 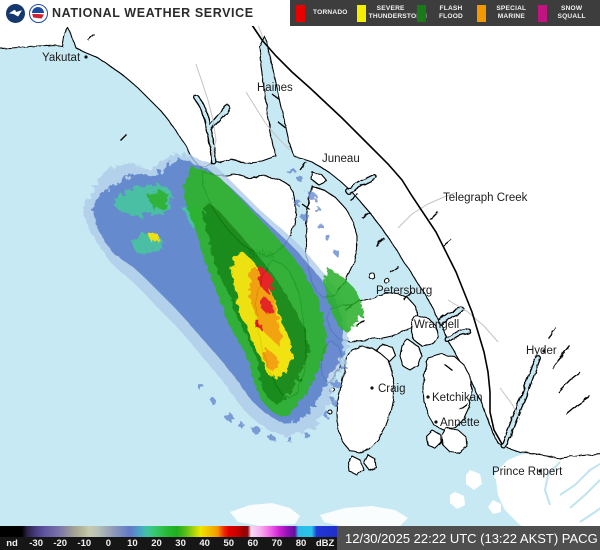 I want to click on nws-logo-icon, so click(x=38, y=13).